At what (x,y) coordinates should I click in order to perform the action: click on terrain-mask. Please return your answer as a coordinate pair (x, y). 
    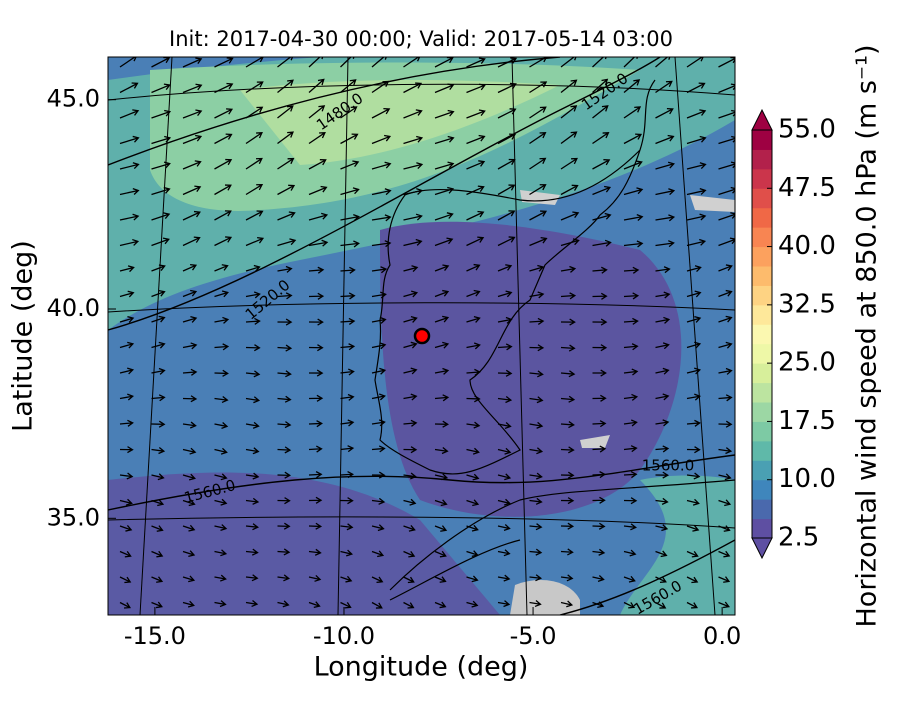
    Looking at the image, I should click on (545, 597).